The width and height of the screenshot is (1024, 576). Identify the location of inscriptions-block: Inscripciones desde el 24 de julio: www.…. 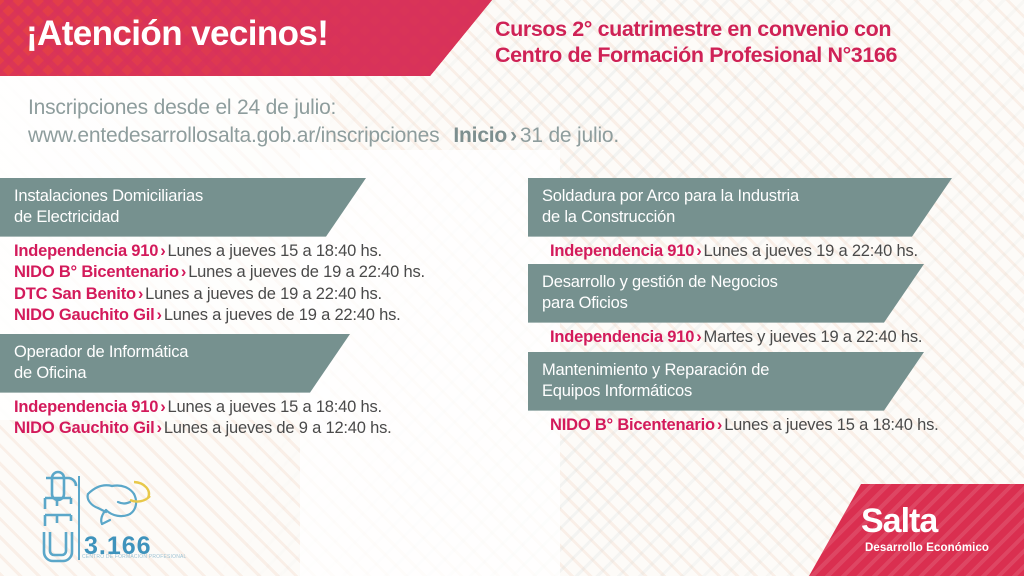
(323, 121).